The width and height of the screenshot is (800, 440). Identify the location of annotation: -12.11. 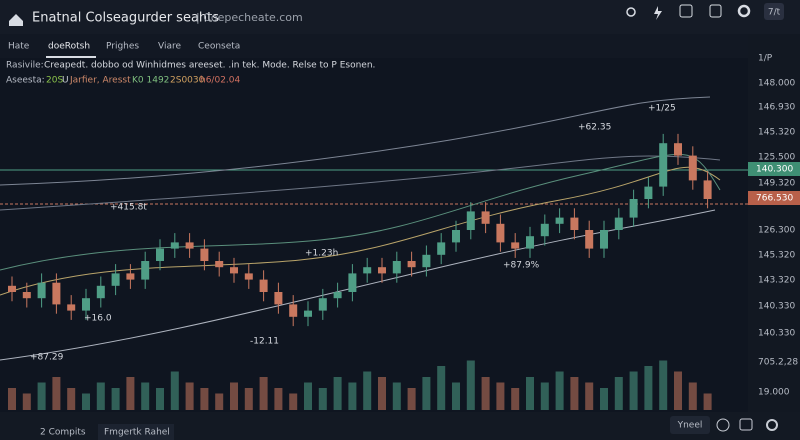
(264, 342).